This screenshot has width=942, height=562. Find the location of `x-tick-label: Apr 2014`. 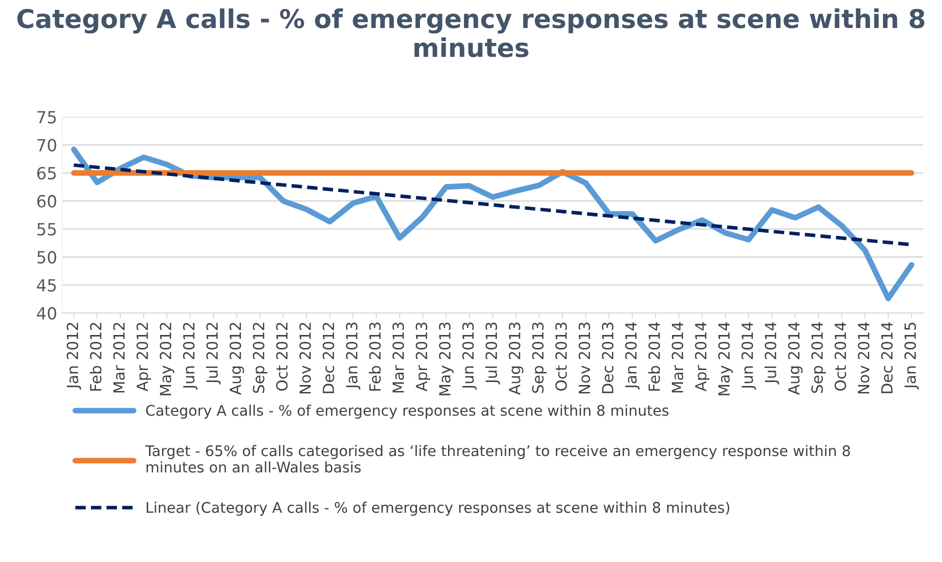

x-tick-label: Apr 2014 is located at coordinates (702, 357).